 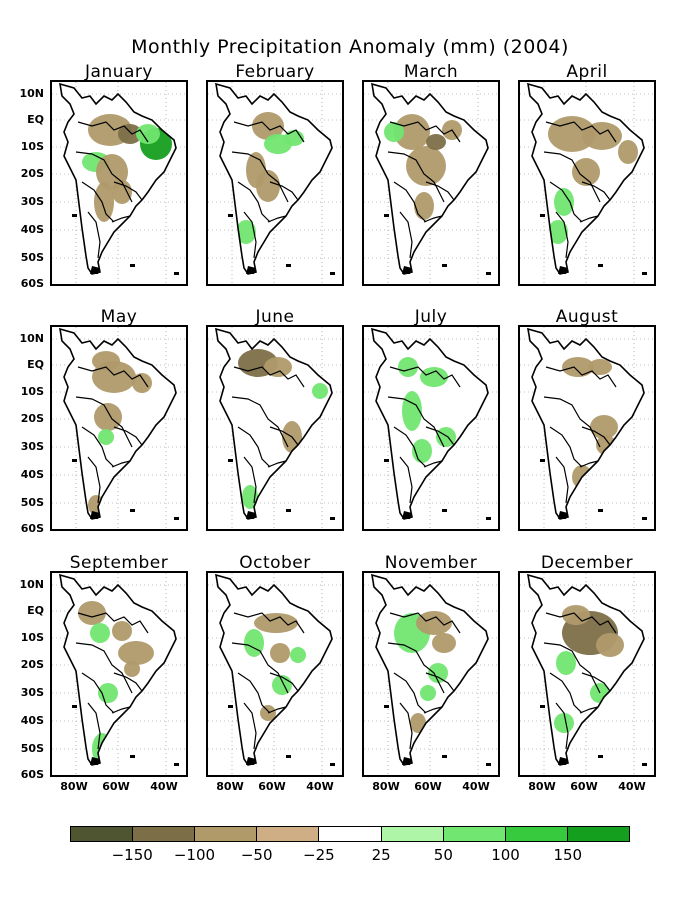 I want to click on panel-title-march: March, so click(x=431, y=72).